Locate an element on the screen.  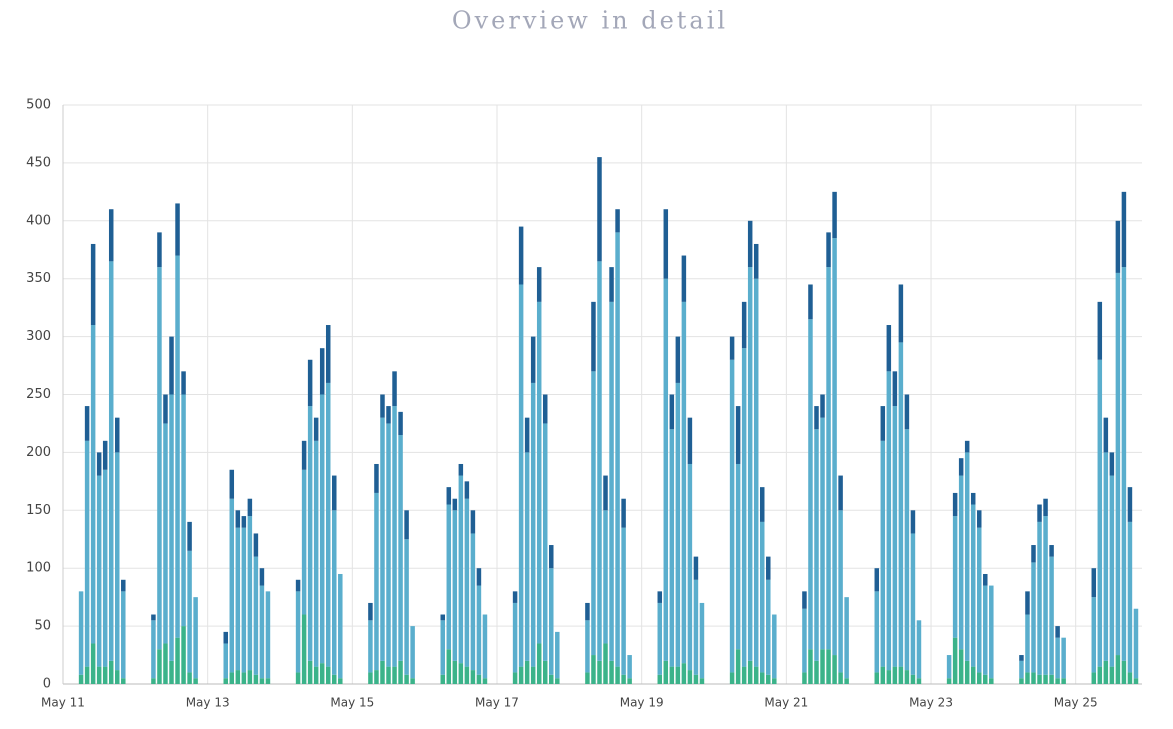
x-tick-label: May 25 is located at coordinates (1076, 703).